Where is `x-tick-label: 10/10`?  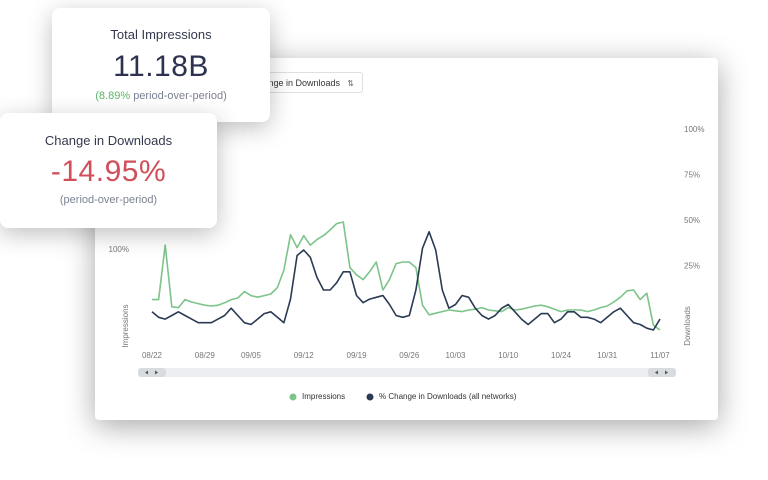 x-tick-label: 10/10 is located at coordinates (508, 355).